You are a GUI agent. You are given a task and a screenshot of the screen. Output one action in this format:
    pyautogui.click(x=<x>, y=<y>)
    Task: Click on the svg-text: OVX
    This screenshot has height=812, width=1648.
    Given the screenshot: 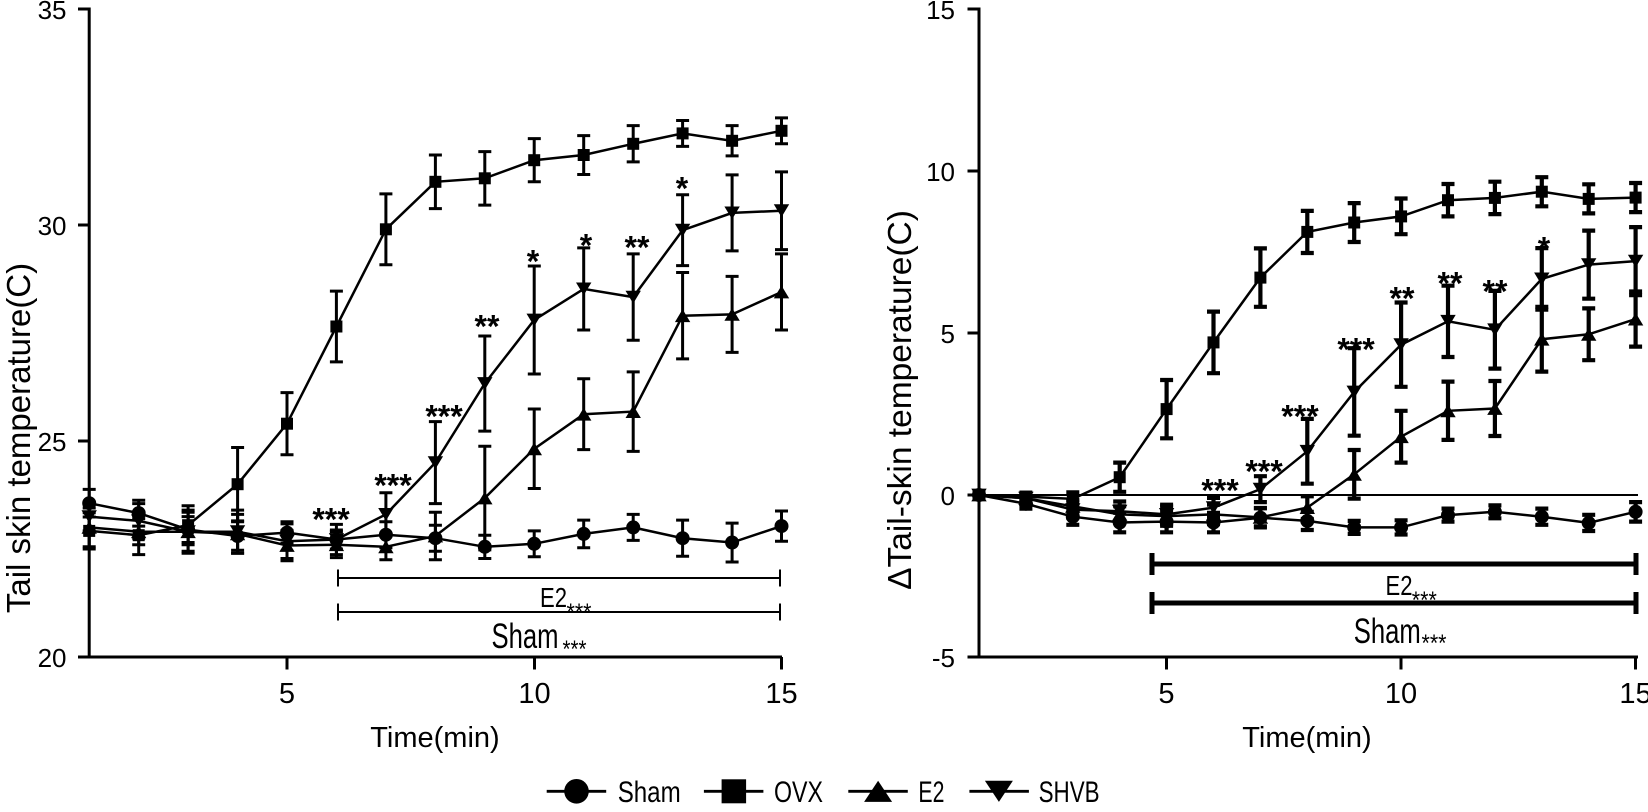 What is the action you would take?
    pyautogui.click(x=798, y=791)
    